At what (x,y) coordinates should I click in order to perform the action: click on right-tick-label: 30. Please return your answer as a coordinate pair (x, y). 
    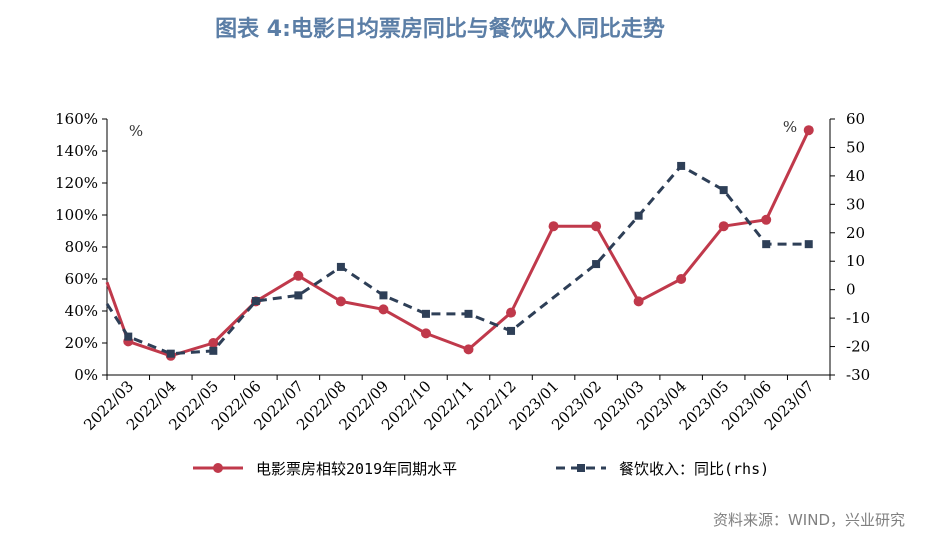
    Looking at the image, I should click on (855, 204).